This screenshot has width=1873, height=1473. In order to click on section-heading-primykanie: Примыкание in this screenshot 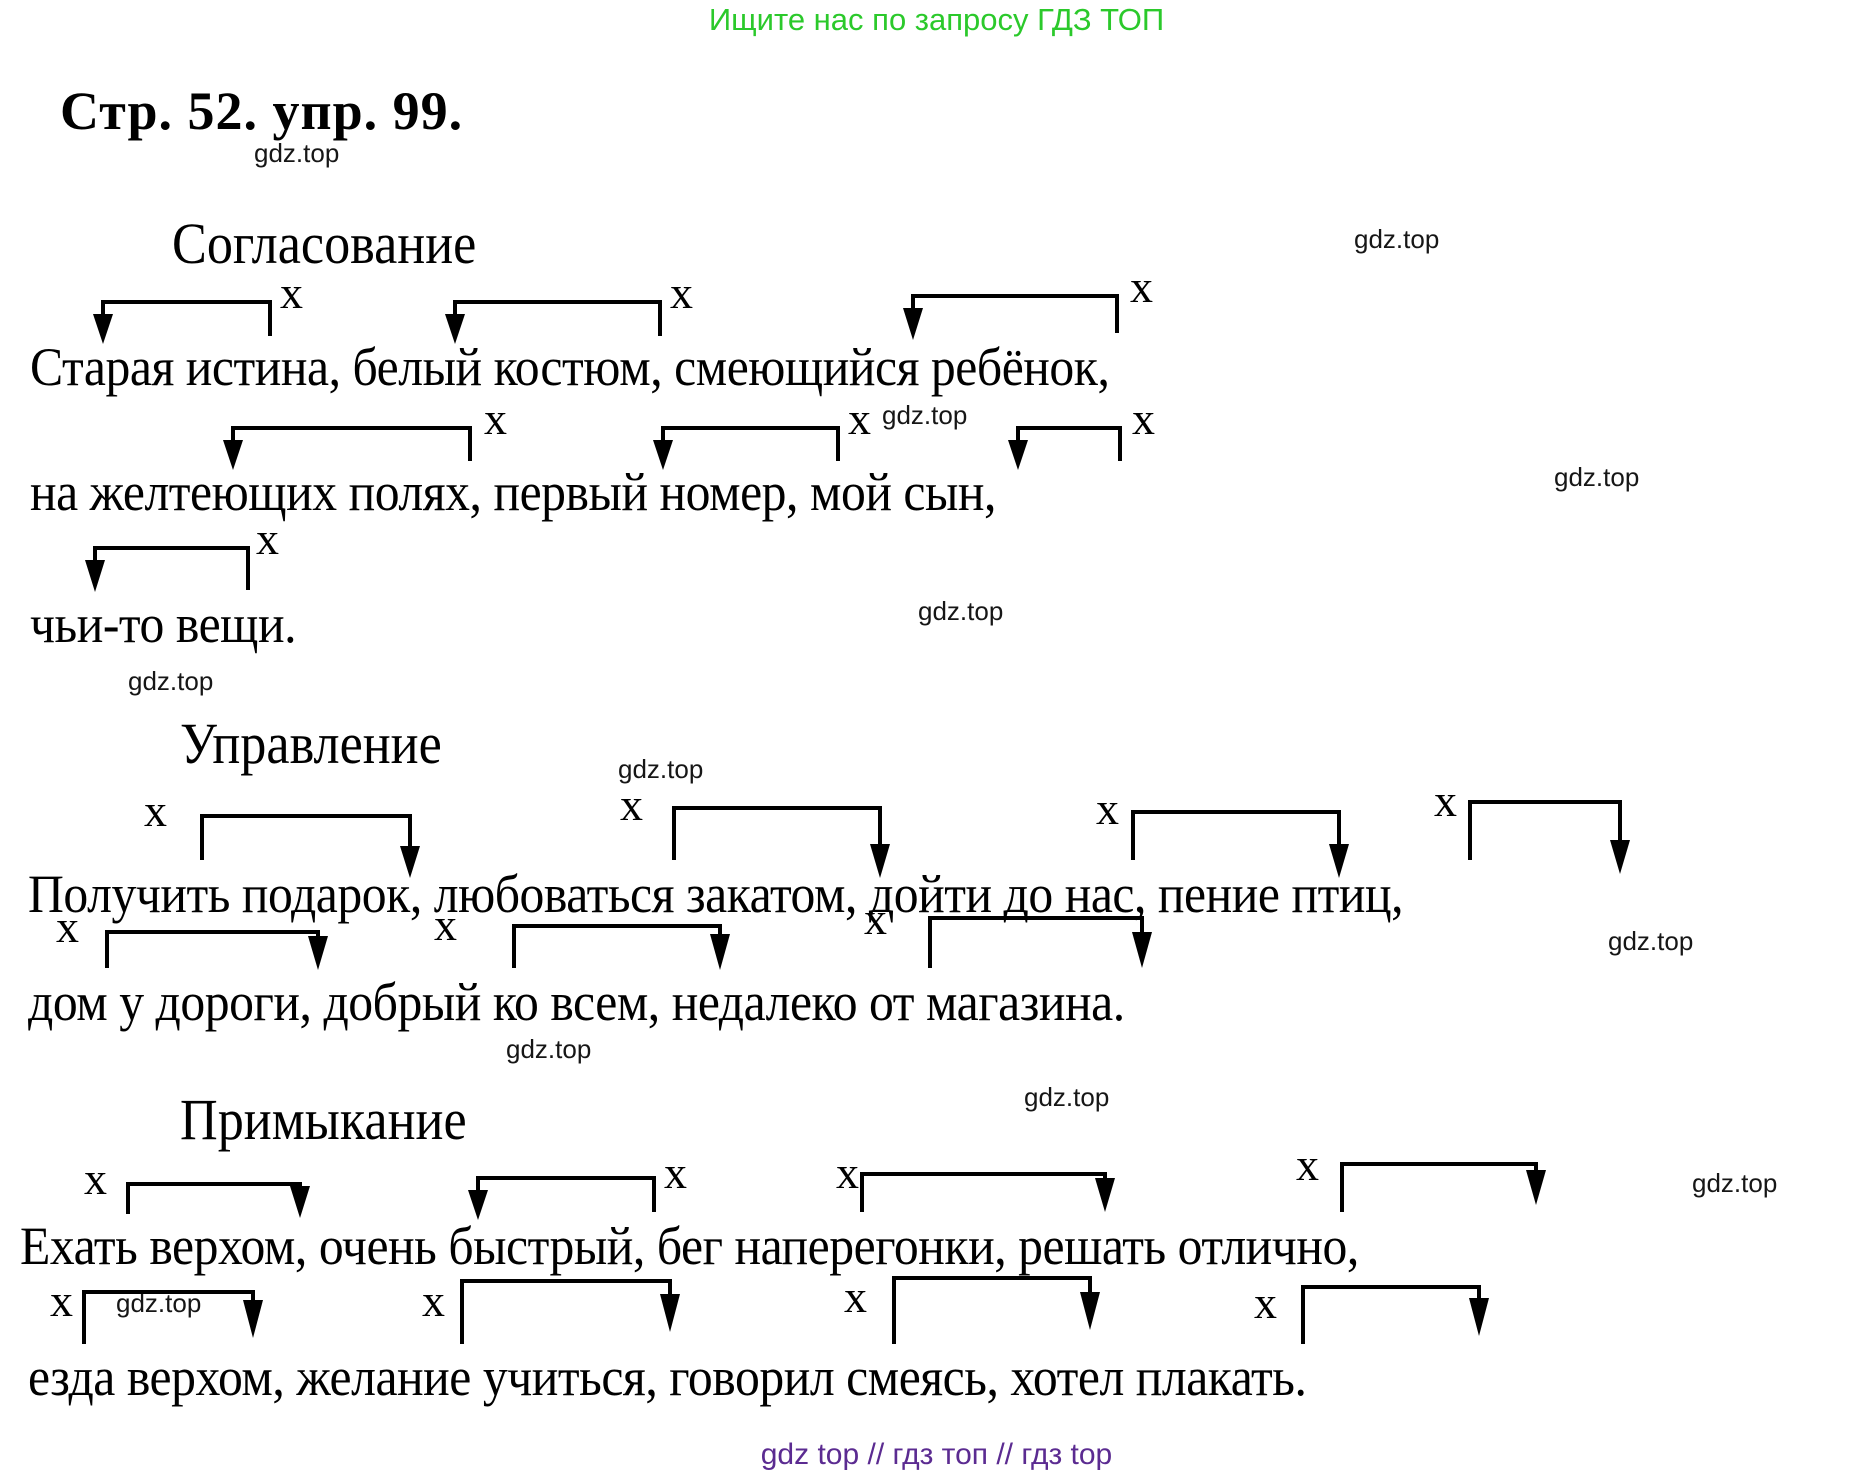, I will do `click(323, 1119)`.